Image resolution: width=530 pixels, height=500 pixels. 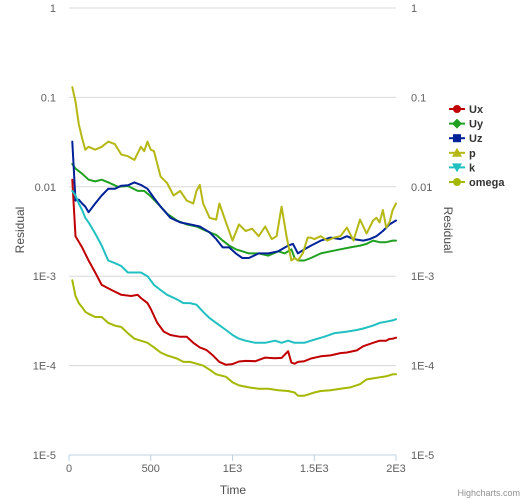 I want to click on x-tick-label: 2E3, so click(x=396, y=469).